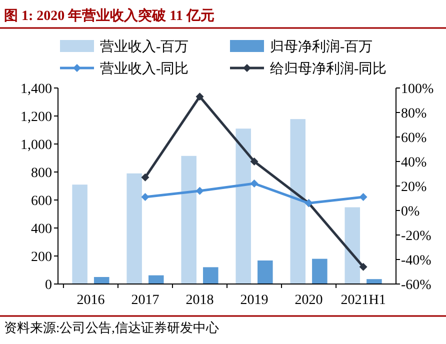 The image size is (446, 344). I want to click on y2-tick-label: 100%, so click(417, 89).